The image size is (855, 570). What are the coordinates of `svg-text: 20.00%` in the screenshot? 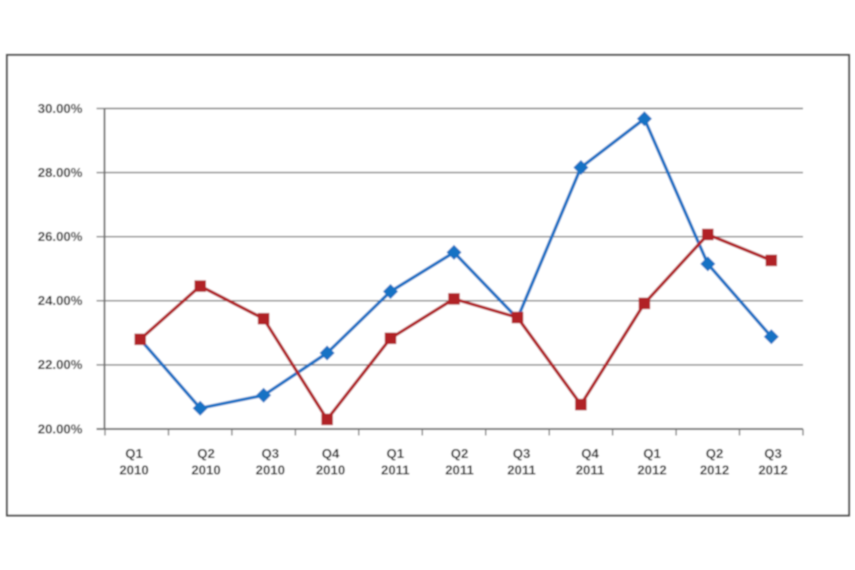 It's located at (60, 428).